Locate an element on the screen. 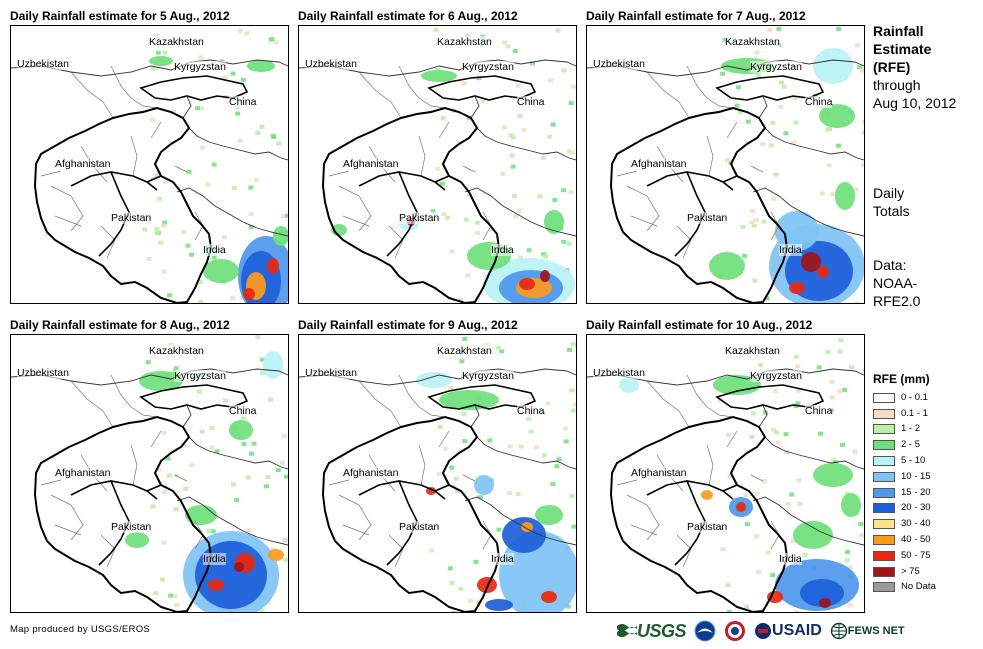 This screenshot has height=649, width=983. noaa-logo is located at coordinates (705, 631).